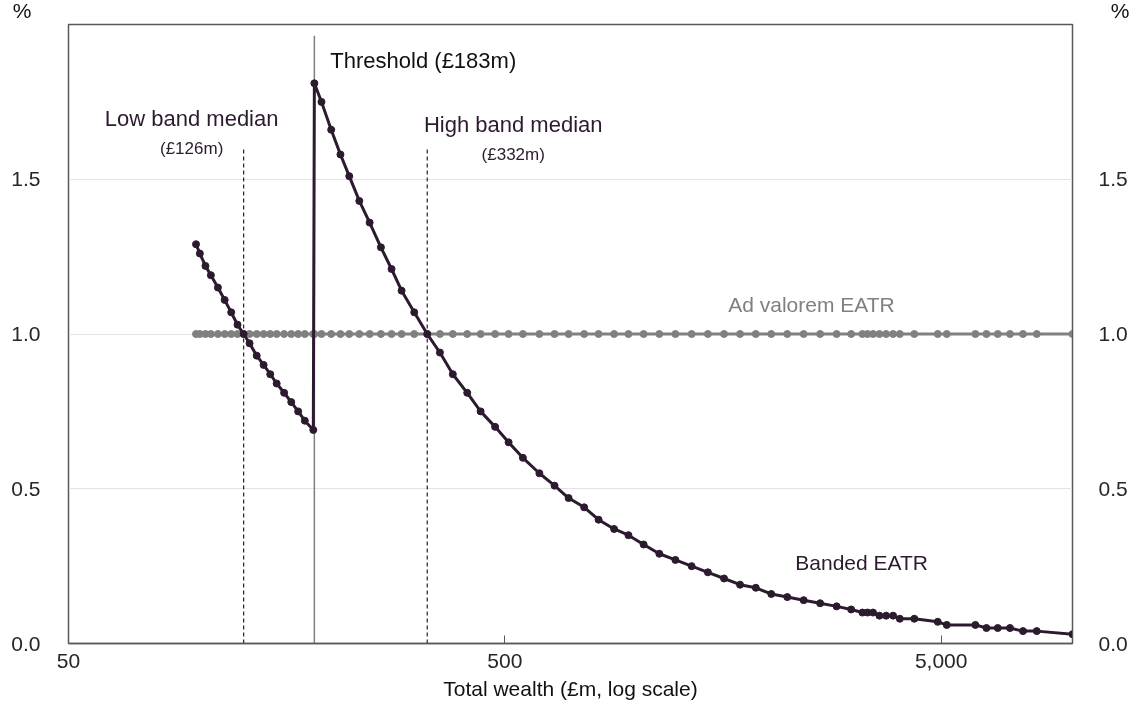 This screenshot has width=1137, height=718. What do you see at coordinates (26, 488) in the screenshot?
I see `y-tick-label: 0.5` at bounding box center [26, 488].